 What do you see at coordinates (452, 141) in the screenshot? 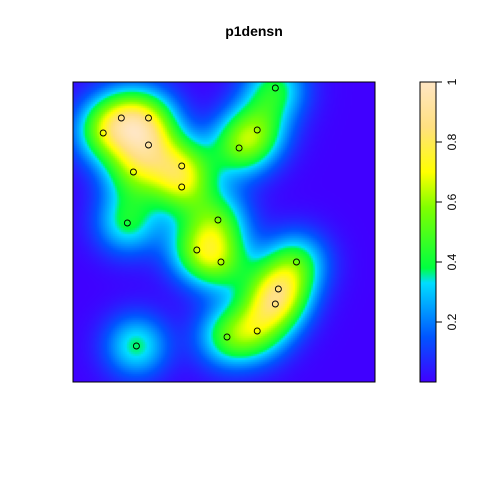
I see `colorbar-tick-label-4: 0.8` at bounding box center [452, 141].